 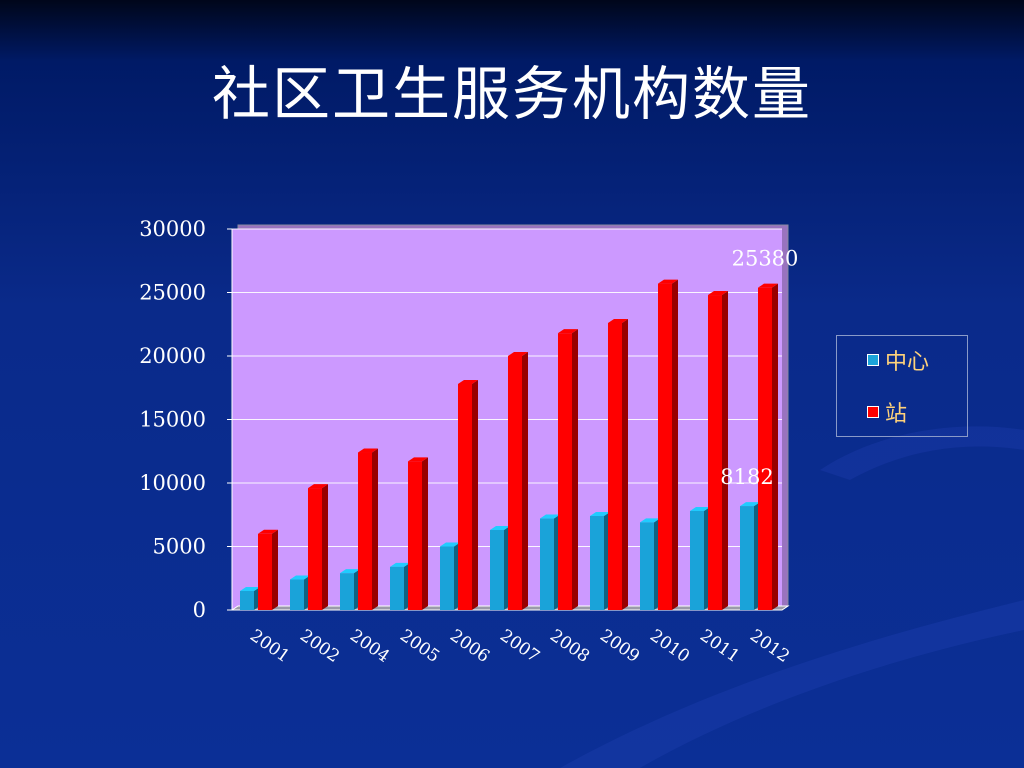 I want to click on bar-center-2005, so click(x=400, y=586).